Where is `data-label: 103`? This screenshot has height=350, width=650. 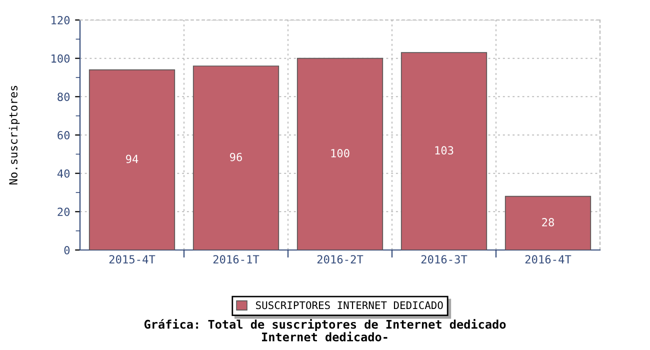
data-label: 103 is located at coordinates (444, 150).